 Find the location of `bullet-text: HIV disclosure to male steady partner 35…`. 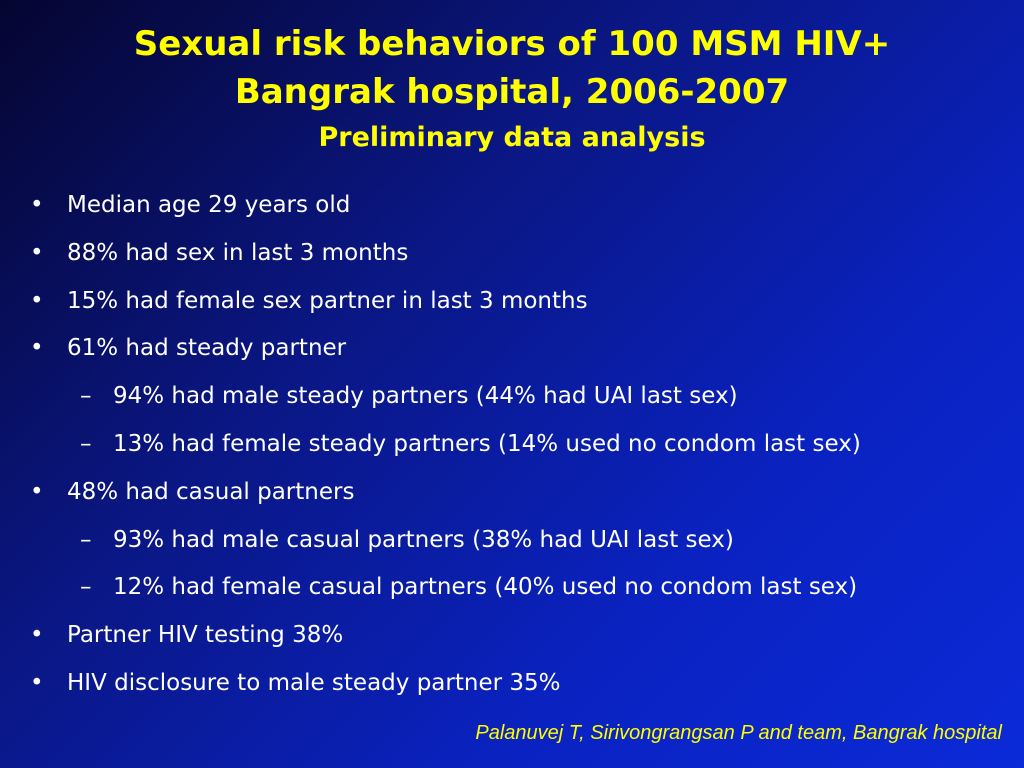

bullet-text: HIV disclosure to male steady partner 35… is located at coordinates (314, 682).